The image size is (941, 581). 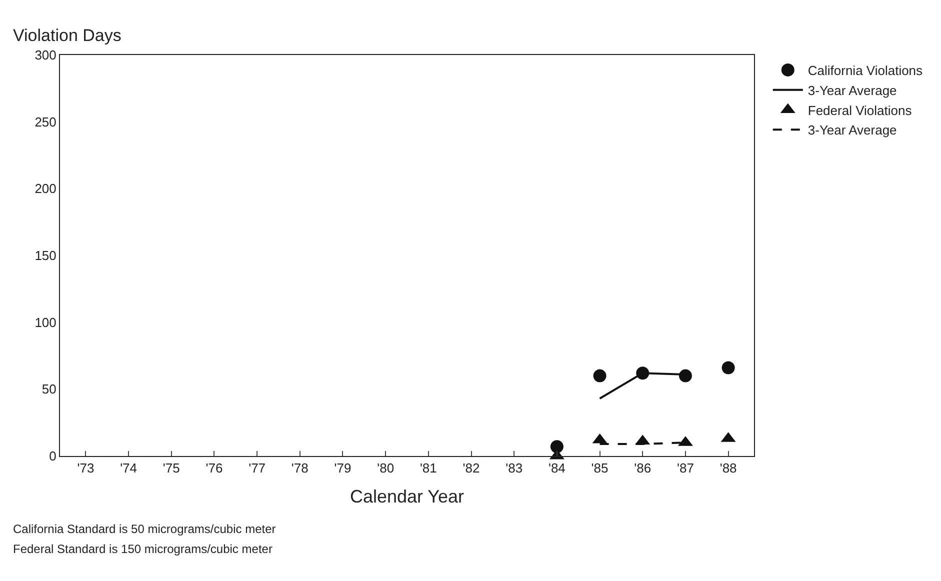 What do you see at coordinates (599, 468) in the screenshot?
I see `x-tick-label: '85` at bounding box center [599, 468].